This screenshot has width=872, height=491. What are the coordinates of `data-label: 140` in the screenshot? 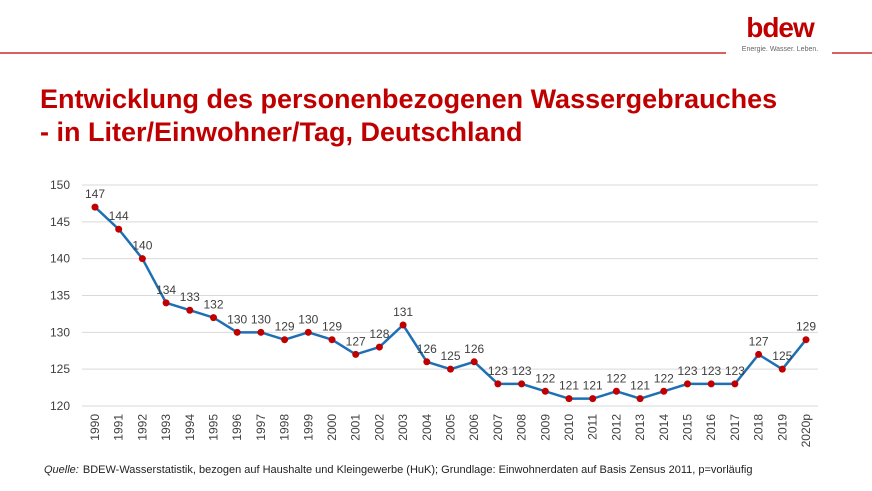 It's located at (142, 246).